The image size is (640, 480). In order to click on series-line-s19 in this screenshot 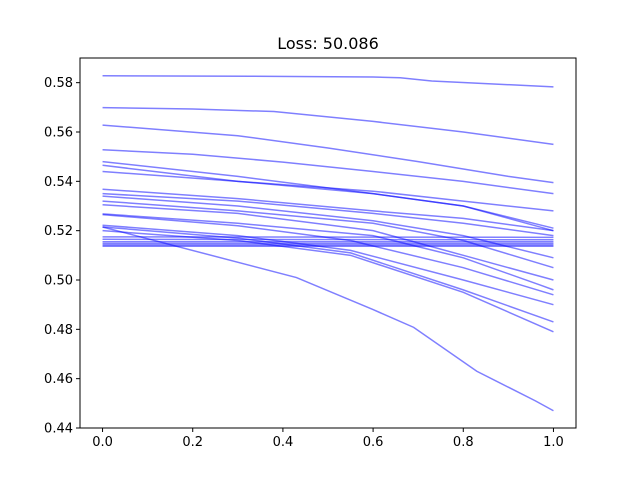, I will do `click(328, 237)`.